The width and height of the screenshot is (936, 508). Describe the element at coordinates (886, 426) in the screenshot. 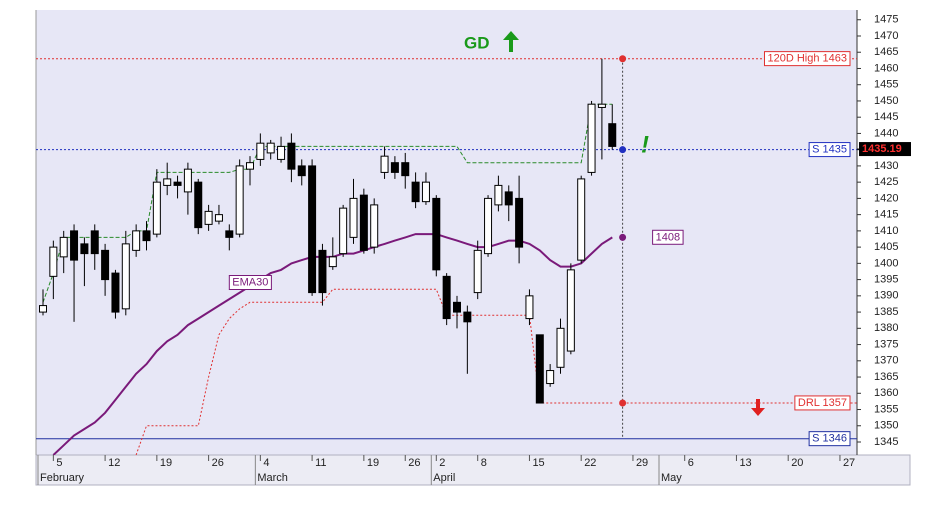

I see `y-tick-label: 1350` at that location.